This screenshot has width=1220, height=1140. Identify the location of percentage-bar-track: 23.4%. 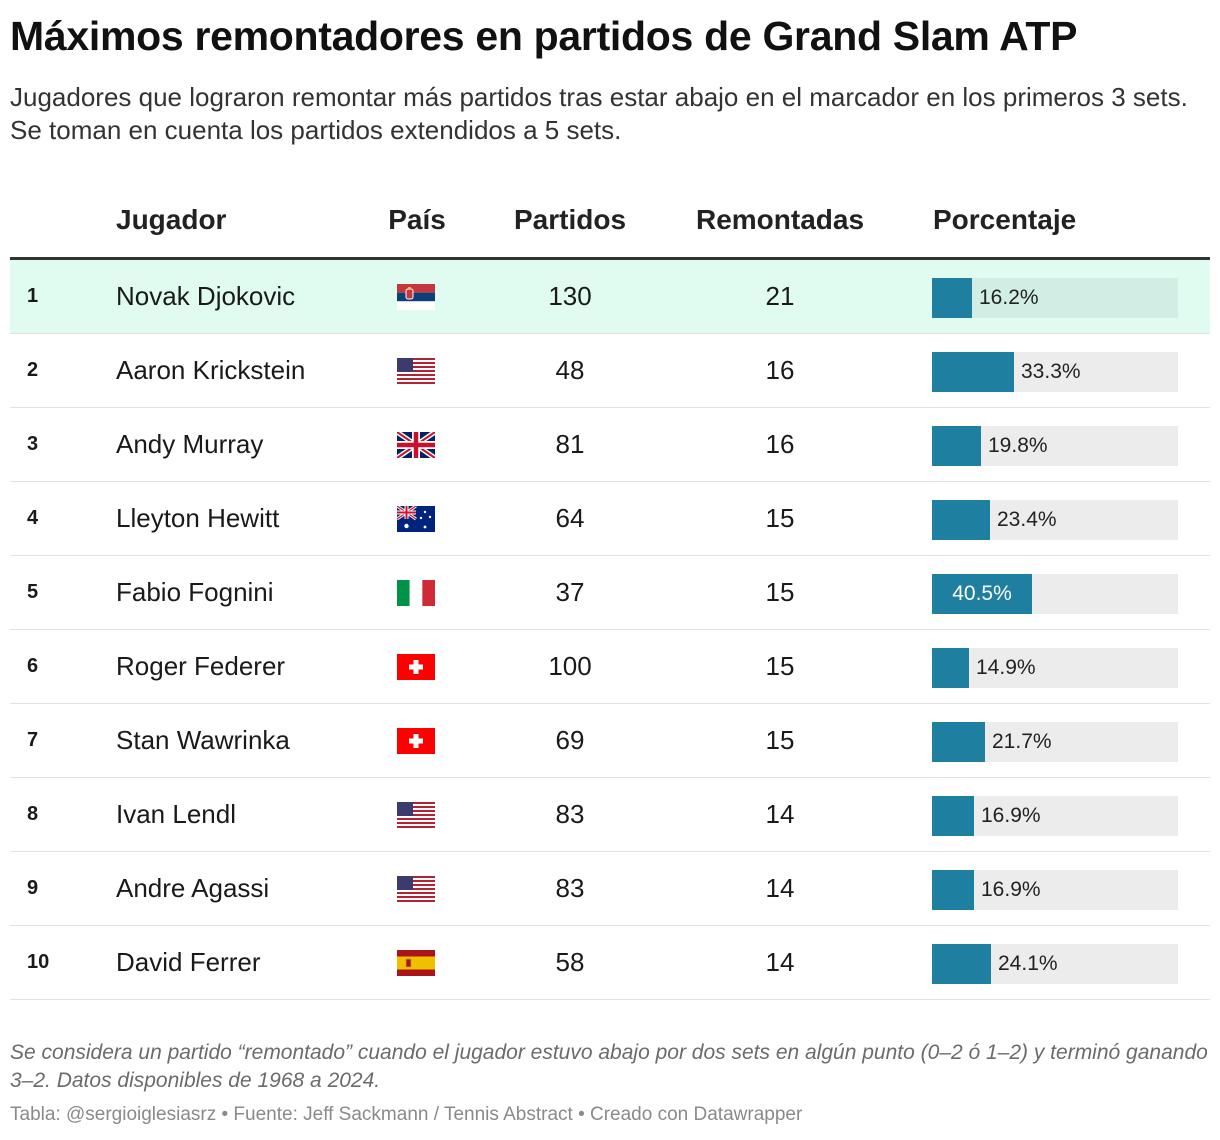
(1055, 520).